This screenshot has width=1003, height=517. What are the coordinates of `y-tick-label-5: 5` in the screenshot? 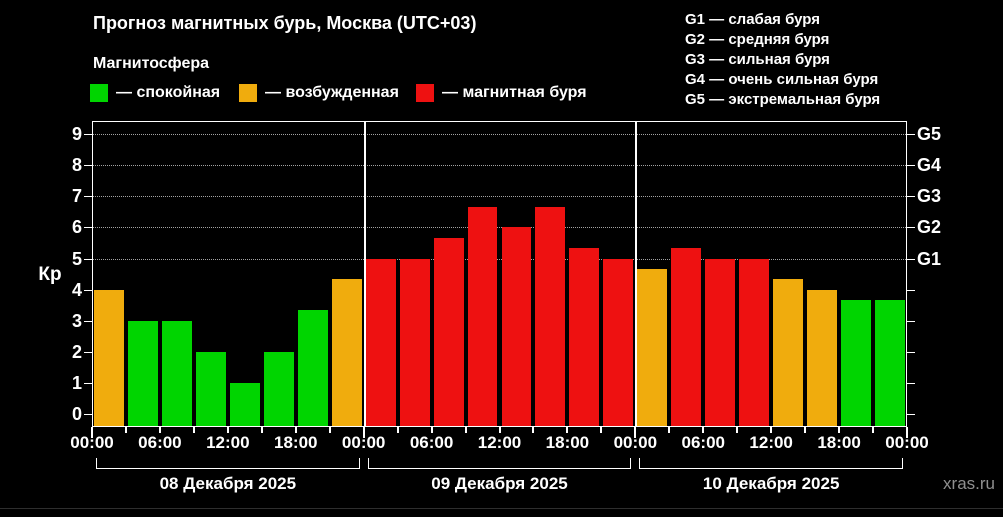 It's located at (76, 258).